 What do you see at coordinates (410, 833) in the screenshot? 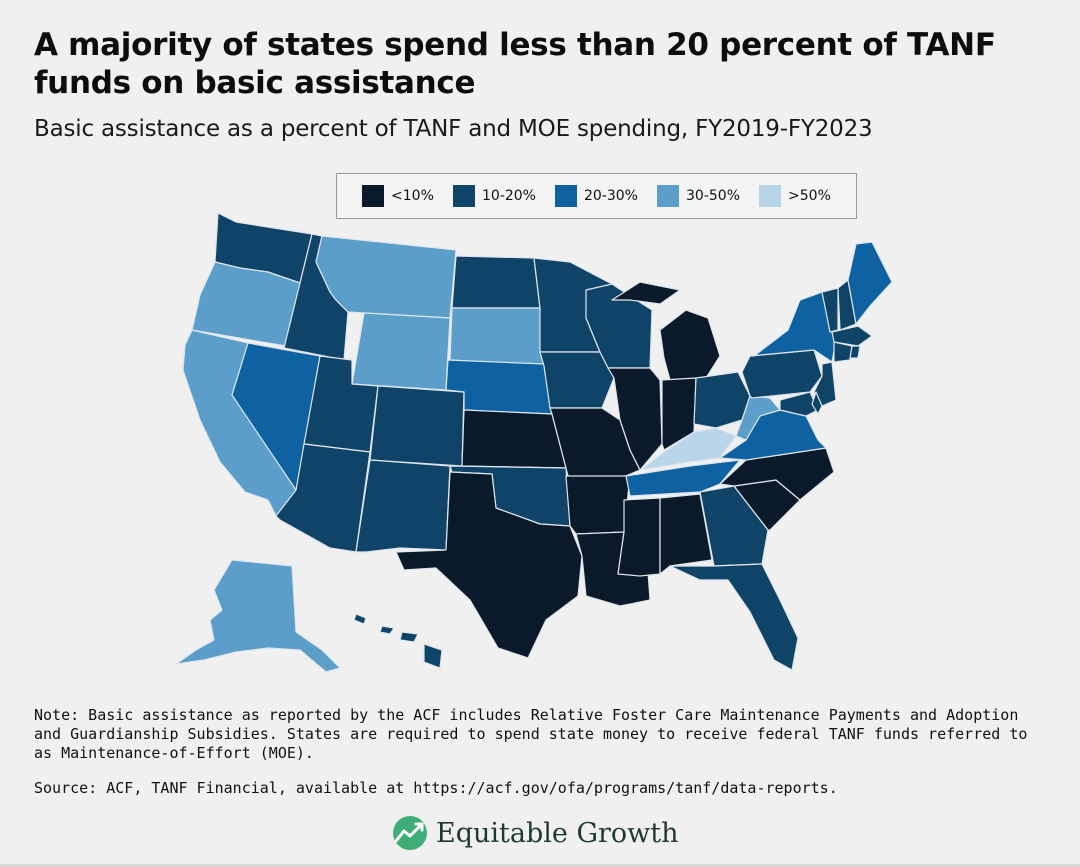
I see `growth-logo-icon` at bounding box center [410, 833].